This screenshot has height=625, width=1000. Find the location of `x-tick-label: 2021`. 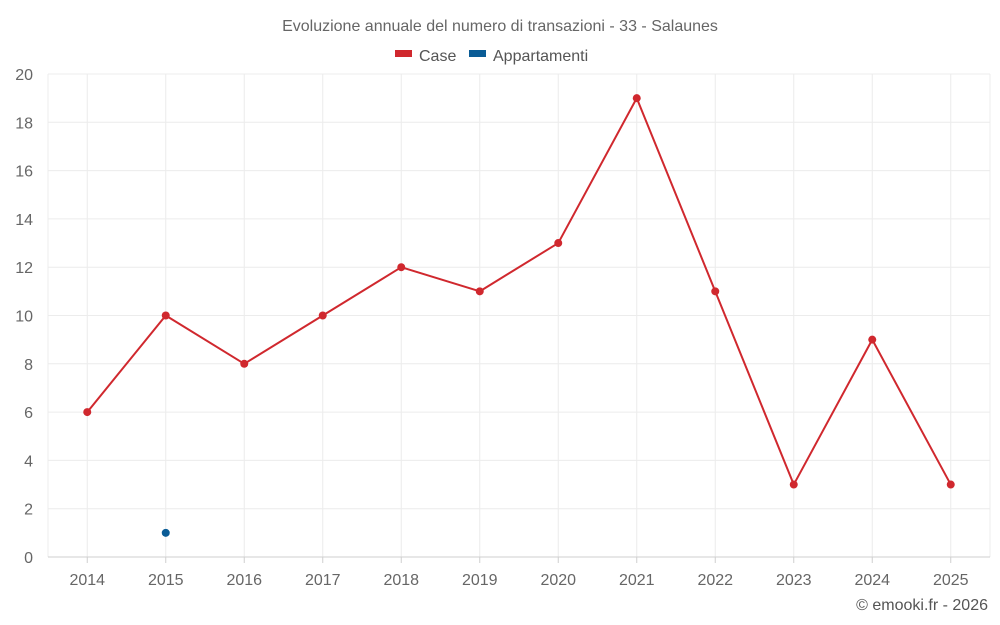

x-tick-label: 2021 is located at coordinates (637, 580).